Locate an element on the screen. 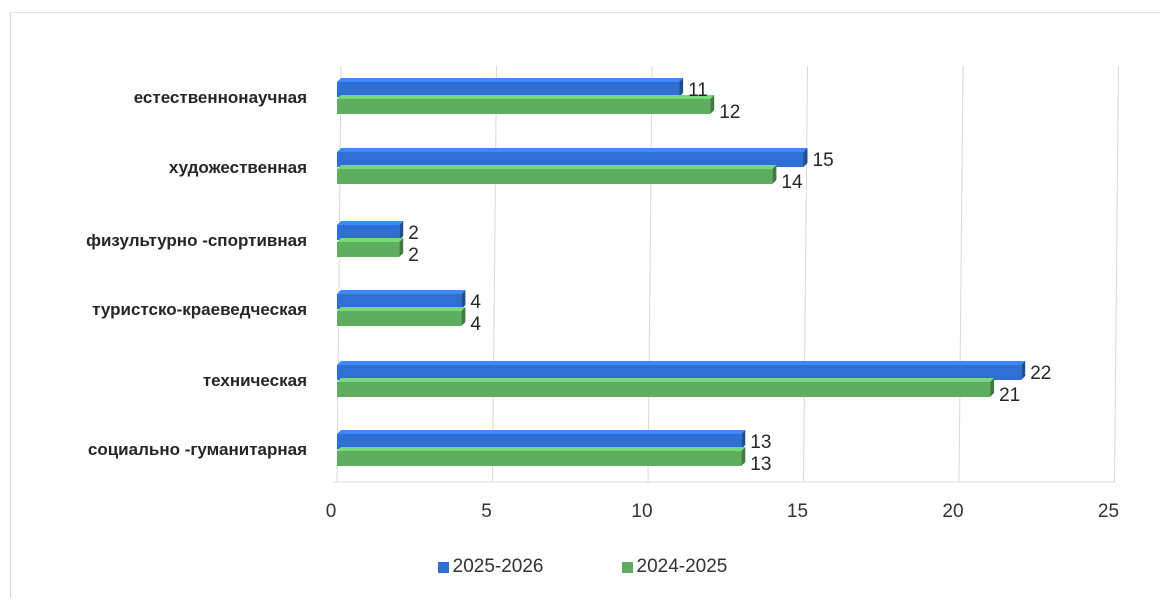 The height and width of the screenshot is (602, 1165). bar-s1-c2 is located at coordinates (368, 232).